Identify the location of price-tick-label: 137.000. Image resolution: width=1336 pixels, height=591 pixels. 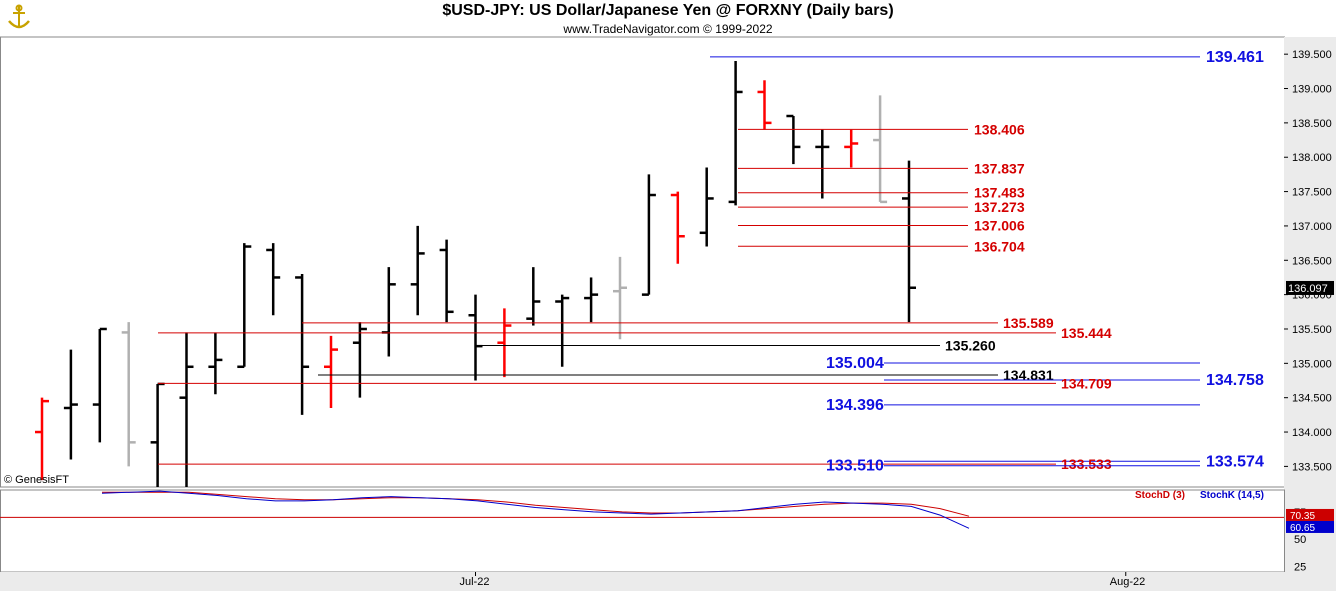
(1312, 227).